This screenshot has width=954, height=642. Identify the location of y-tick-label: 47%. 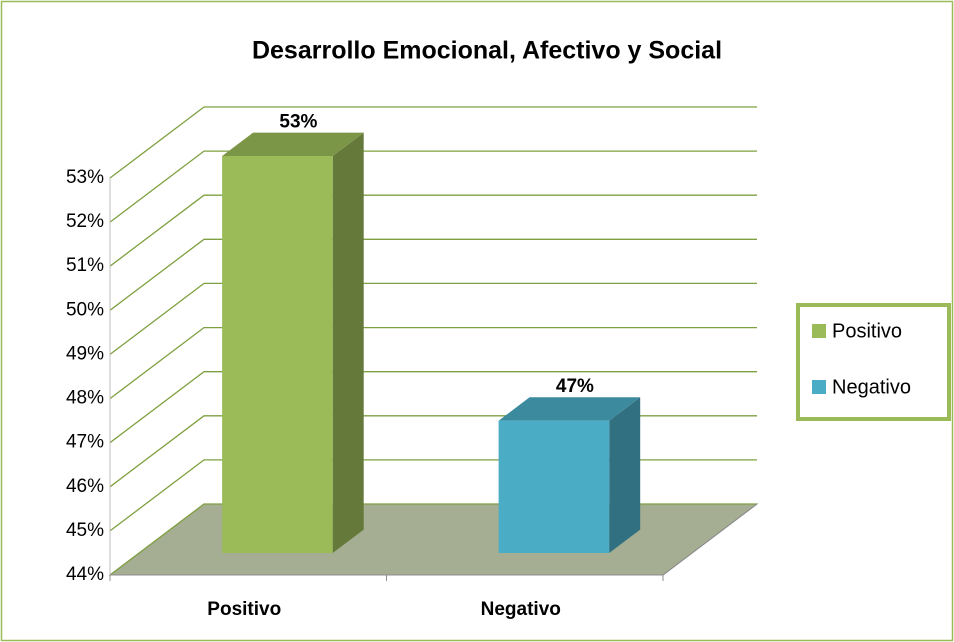
(85, 442).